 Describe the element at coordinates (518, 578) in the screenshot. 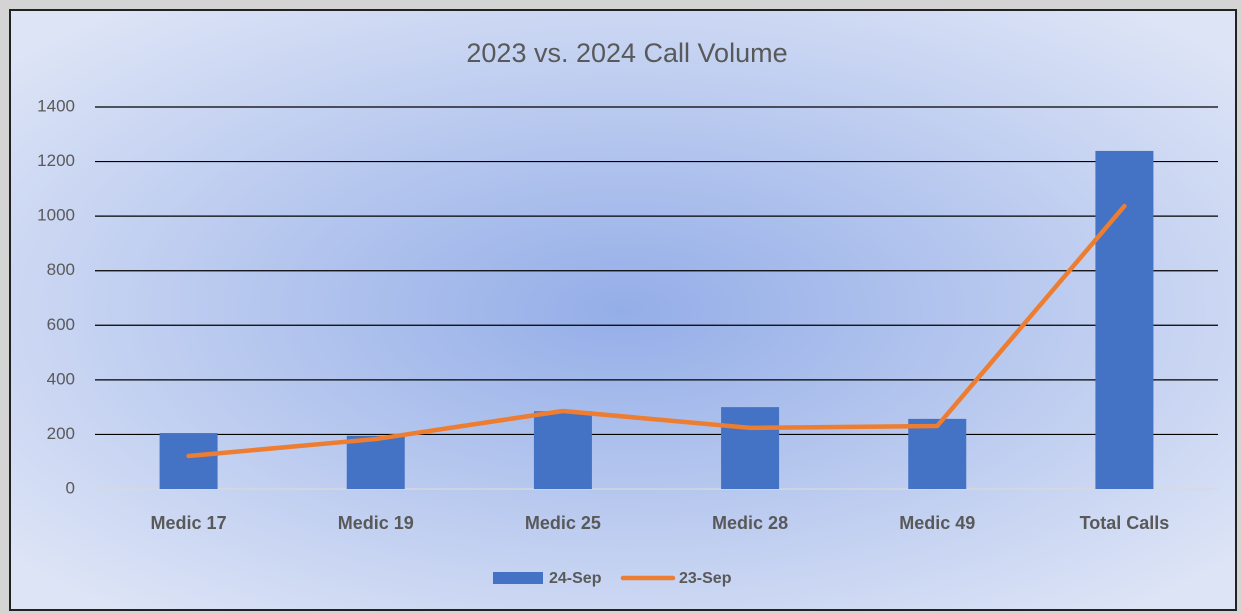

I see `legend-swatch` at that location.